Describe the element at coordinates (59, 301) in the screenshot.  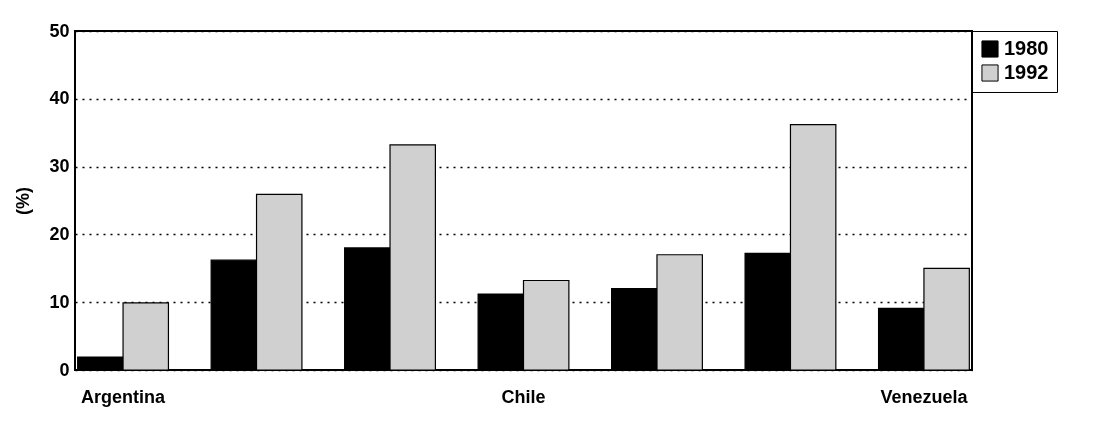
I see `y-tick-label: 10` at that location.